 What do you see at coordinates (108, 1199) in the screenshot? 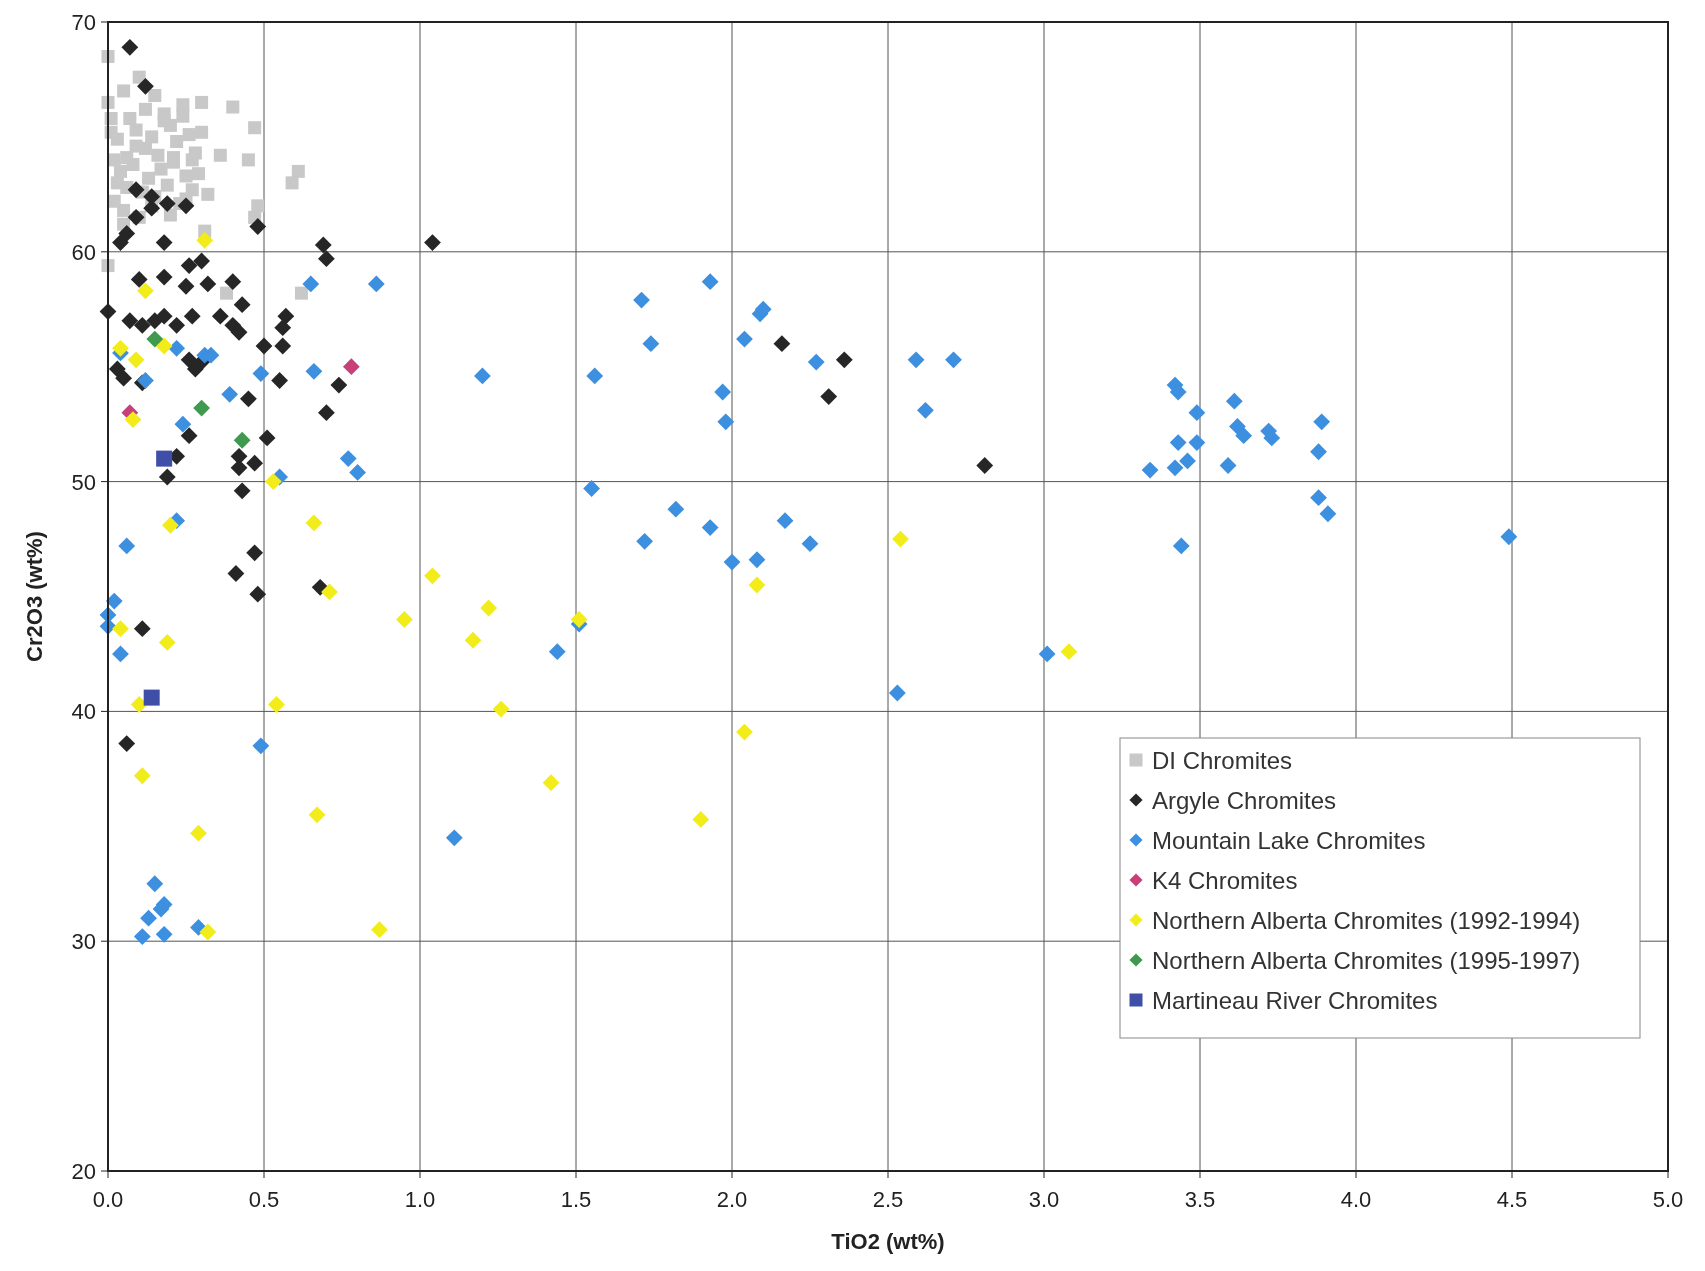
I see `x-tick-label: 0.0` at bounding box center [108, 1199].